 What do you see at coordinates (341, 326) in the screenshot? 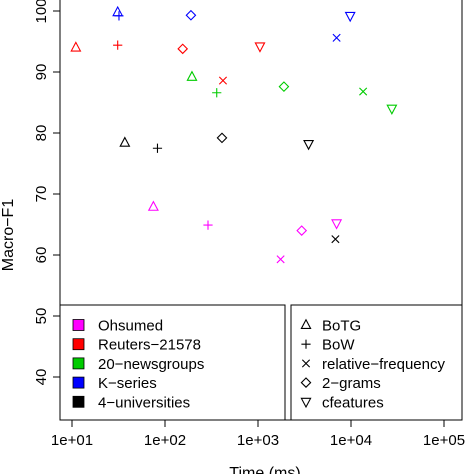
I see `legend-label: BoTG` at bounding box center [341, 326].